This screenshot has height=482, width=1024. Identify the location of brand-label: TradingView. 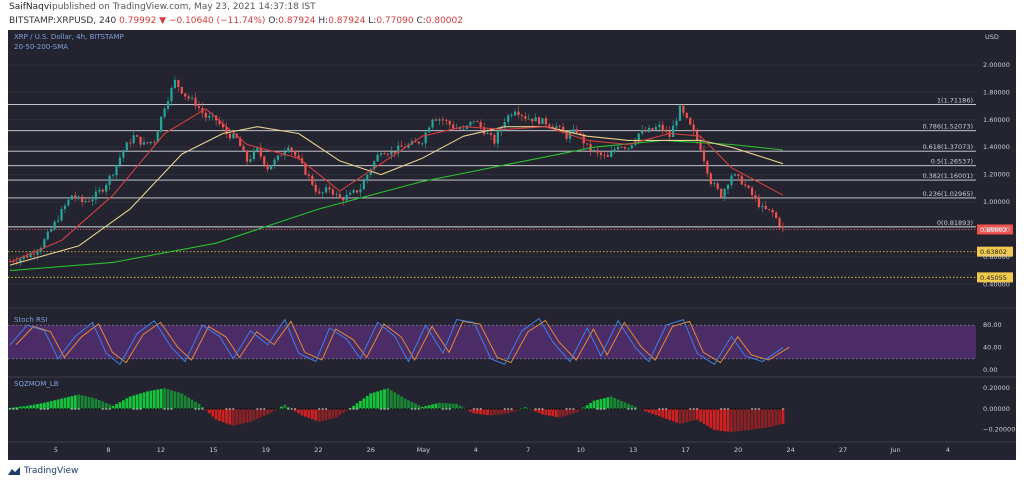
(51, 471).